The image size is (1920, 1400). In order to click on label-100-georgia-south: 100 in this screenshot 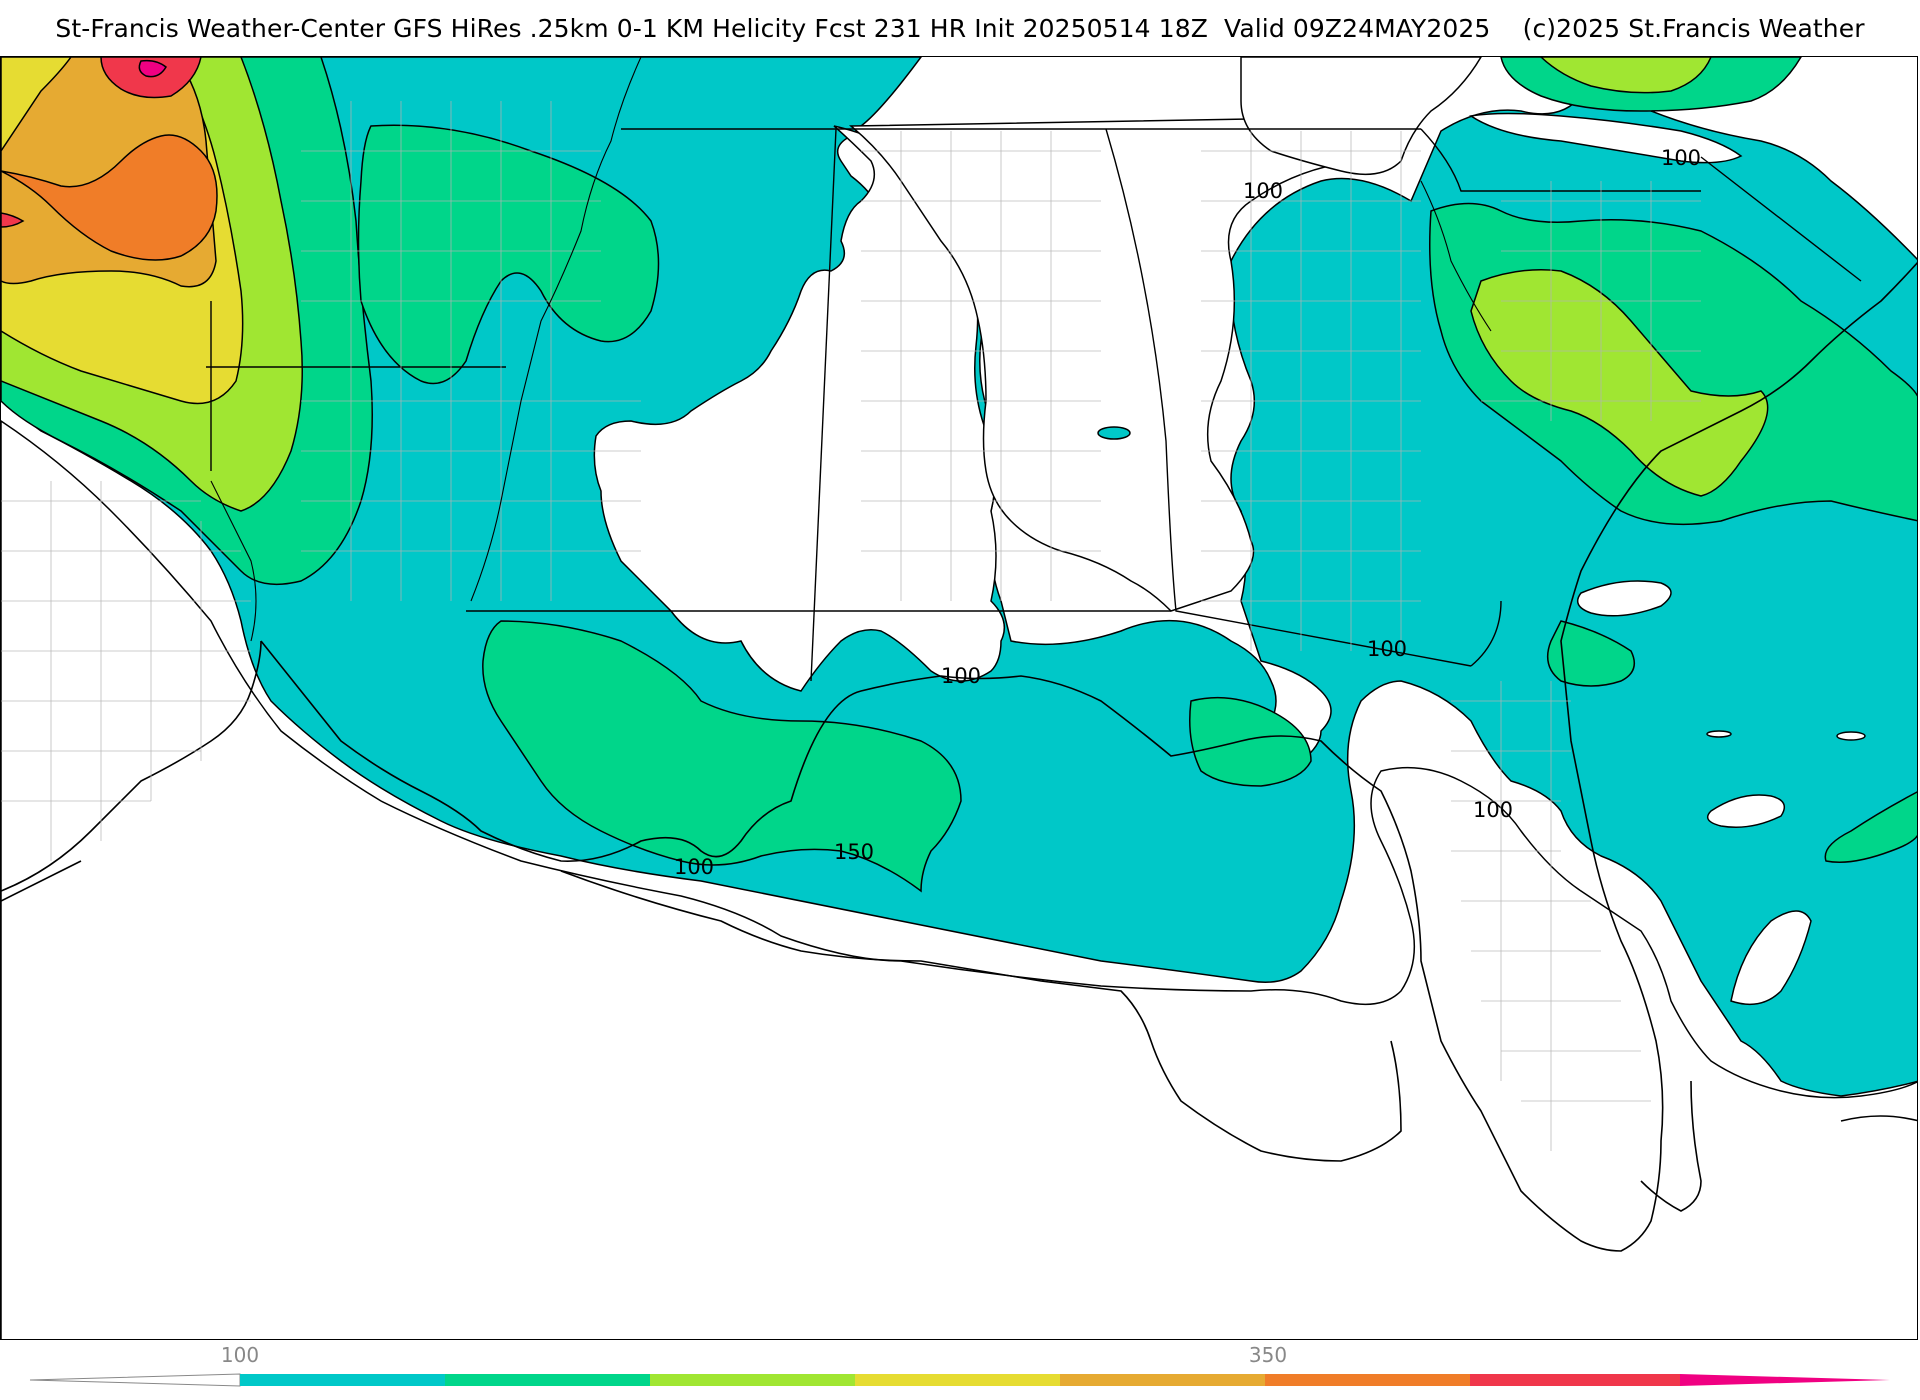, I will do `click(1387, 649)`.